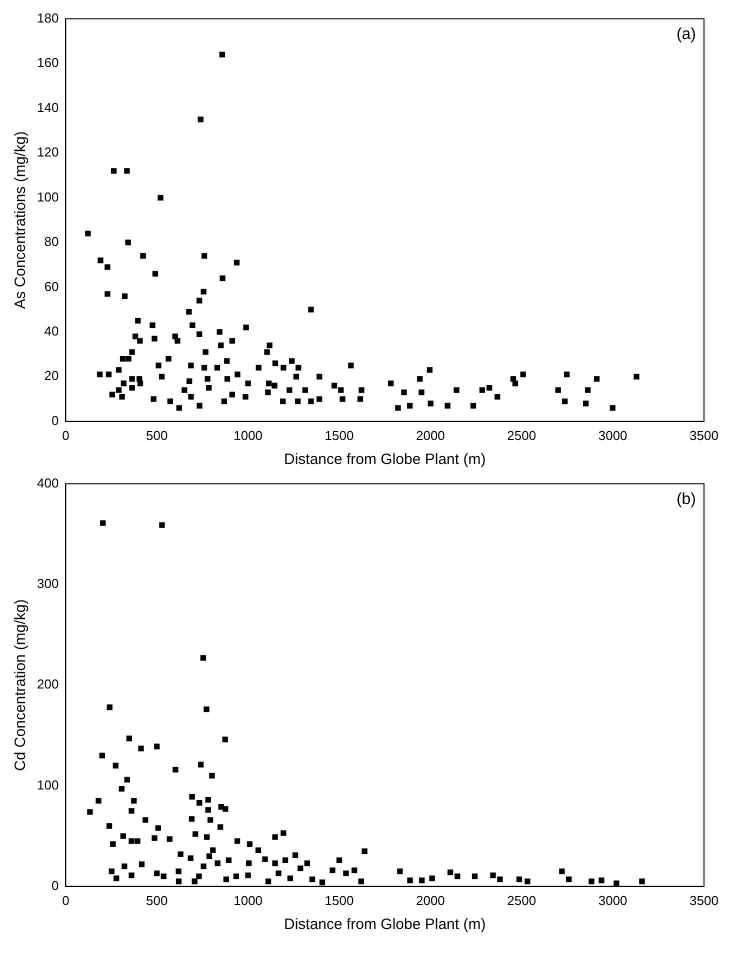  I want to click on y-tick-label: 20, so click(51, 376).